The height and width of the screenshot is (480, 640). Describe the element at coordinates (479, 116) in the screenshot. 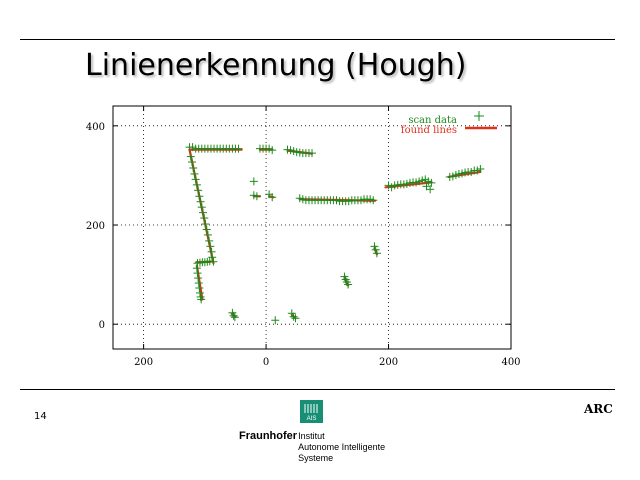

I see `legend-marker-scan-data` at that location.